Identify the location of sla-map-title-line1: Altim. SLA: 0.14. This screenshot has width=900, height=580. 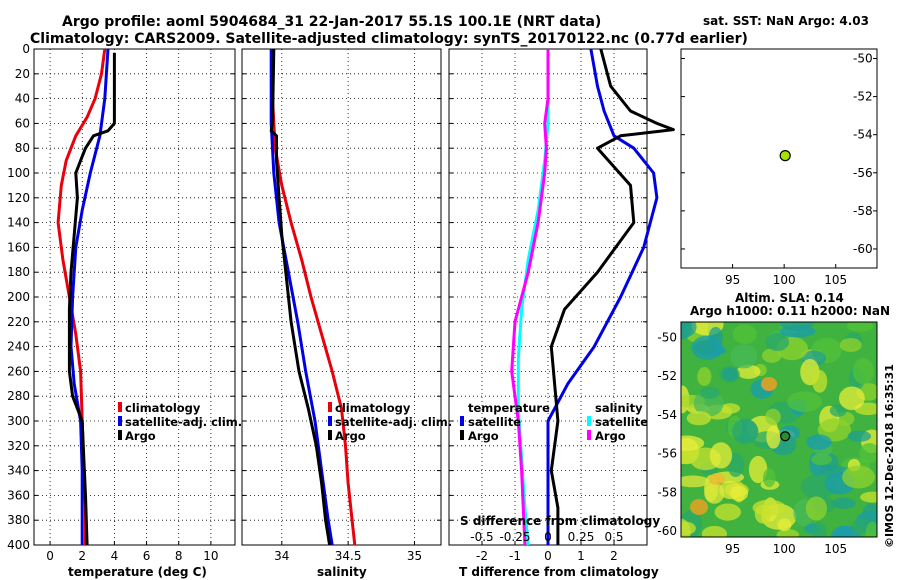
(789, 298).